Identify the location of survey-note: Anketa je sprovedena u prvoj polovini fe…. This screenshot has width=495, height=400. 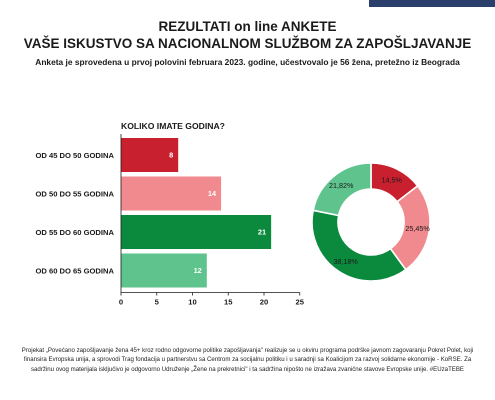
(247, 62).